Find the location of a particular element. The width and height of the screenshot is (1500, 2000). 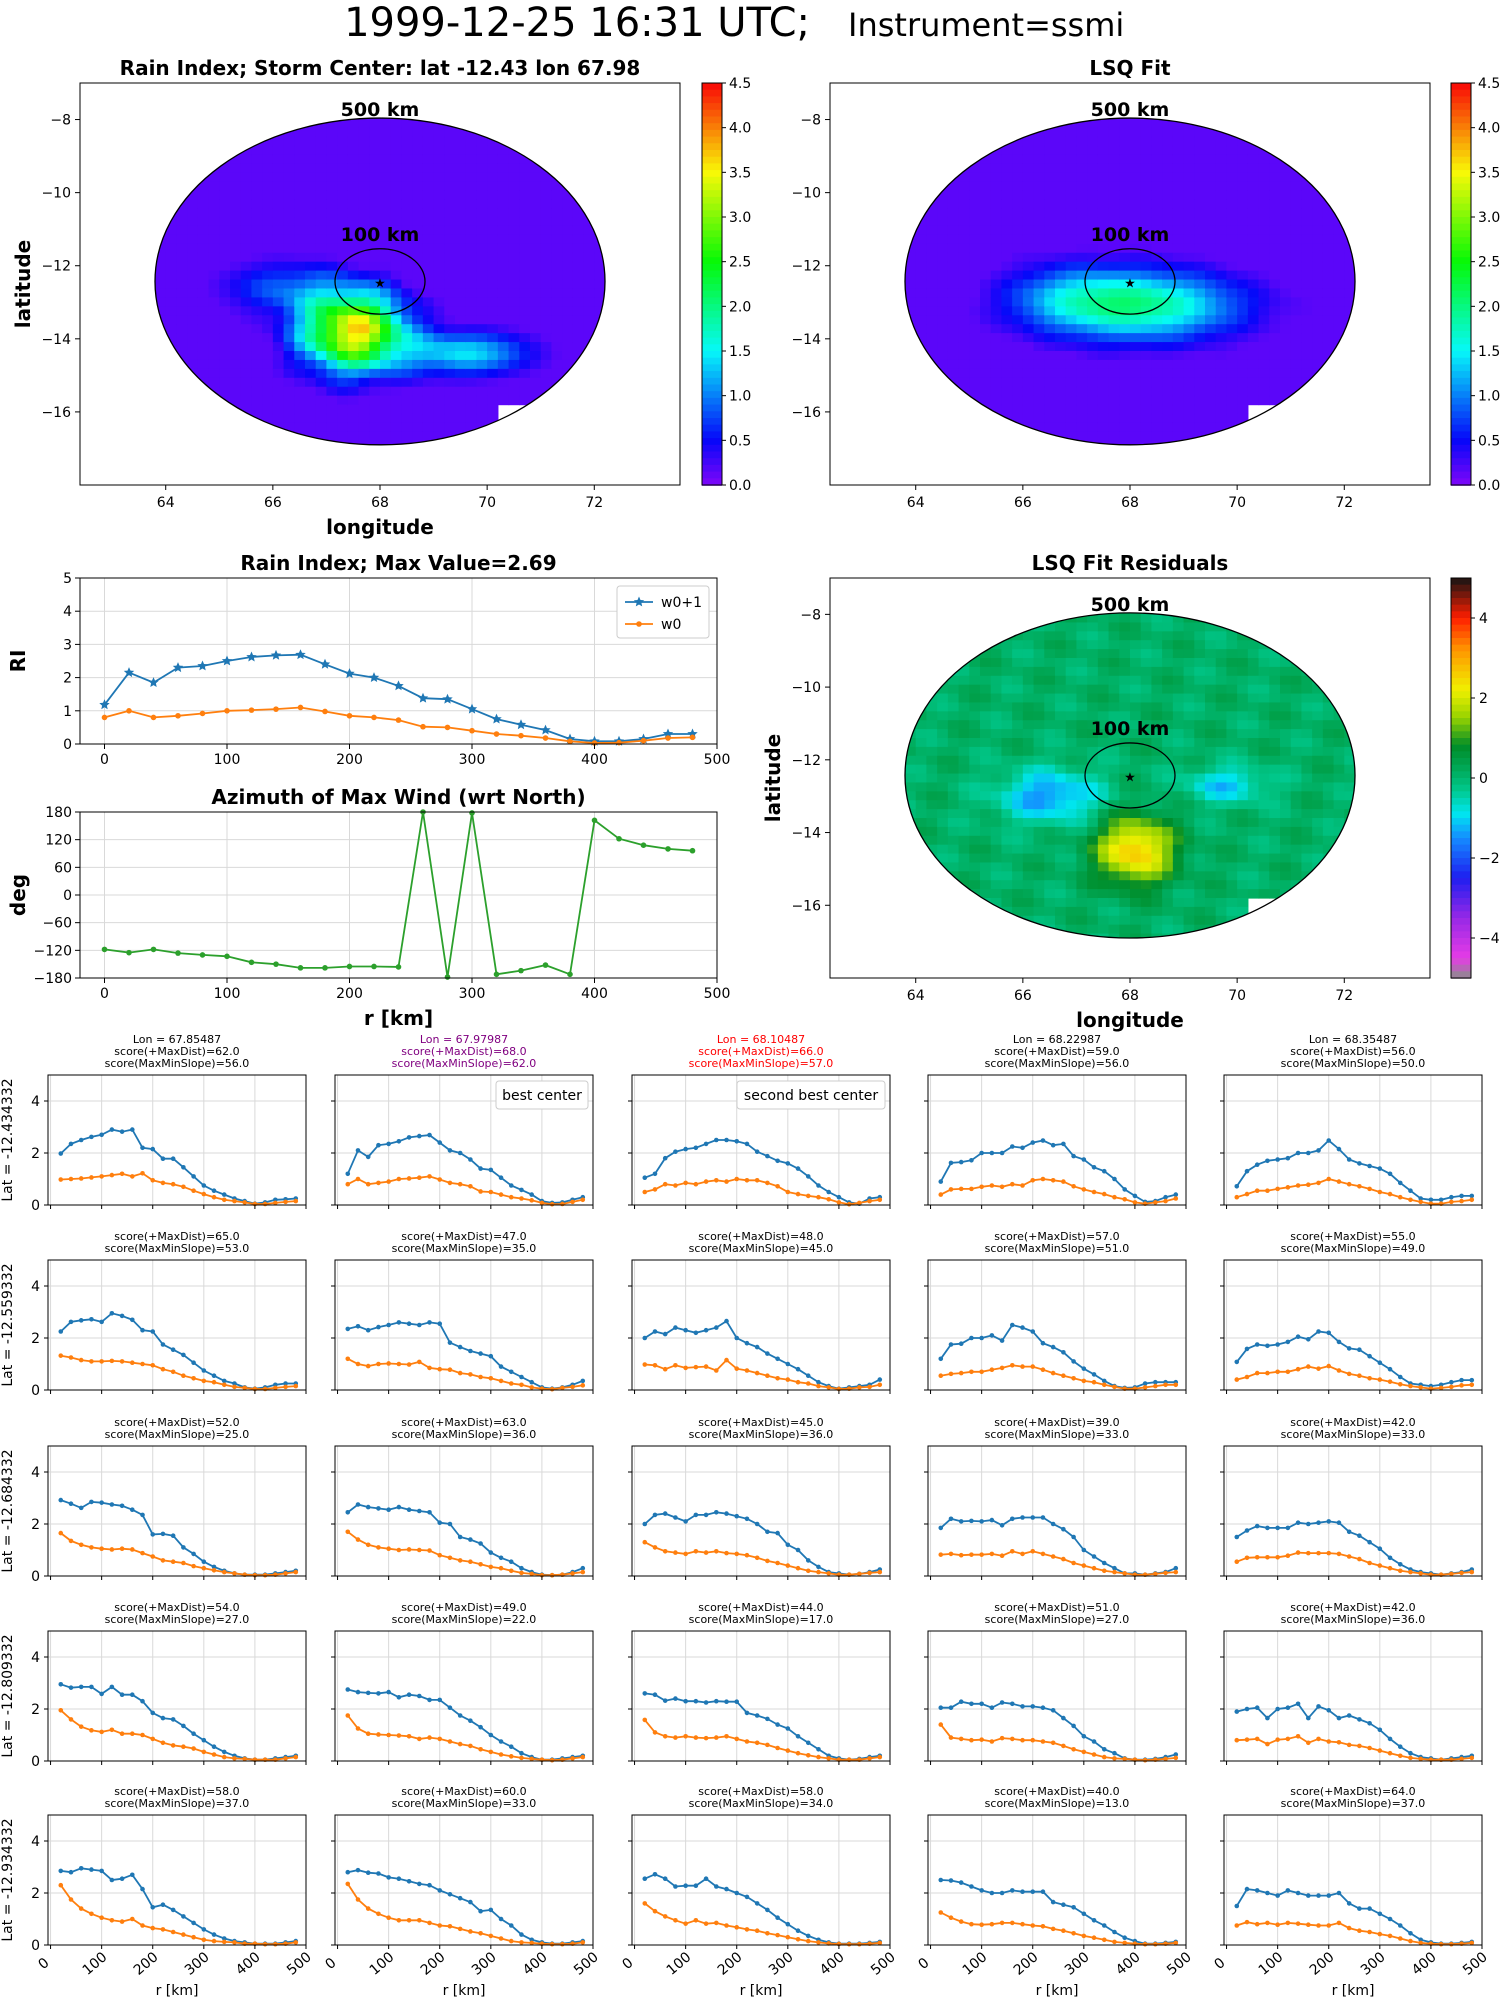

colorbar-frame is located at coordinates (712, 284).